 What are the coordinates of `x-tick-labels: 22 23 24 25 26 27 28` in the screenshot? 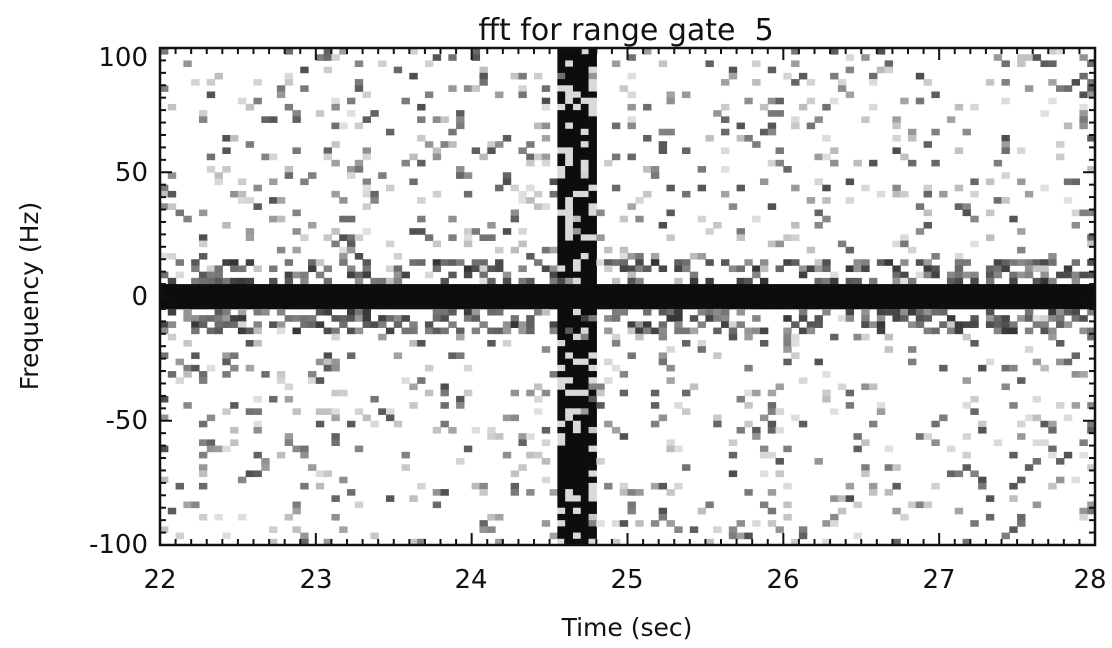 It's located at (624, 580).